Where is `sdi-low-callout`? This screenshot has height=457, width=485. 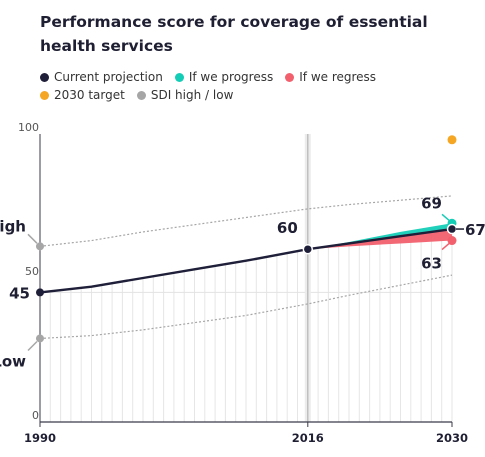 sdi-low-callout is located at coordinates (32, 346).